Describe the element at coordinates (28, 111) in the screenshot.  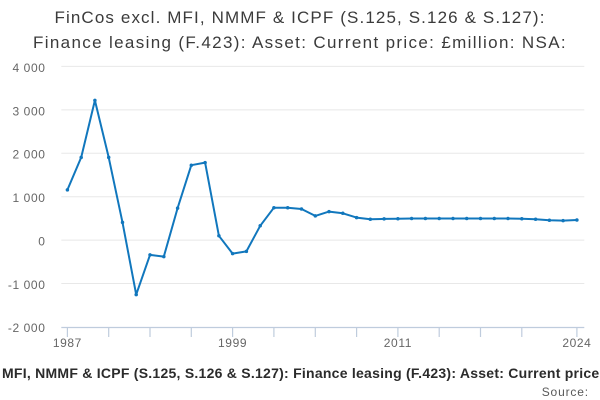
I see `svg-text: 3 000` at that location.